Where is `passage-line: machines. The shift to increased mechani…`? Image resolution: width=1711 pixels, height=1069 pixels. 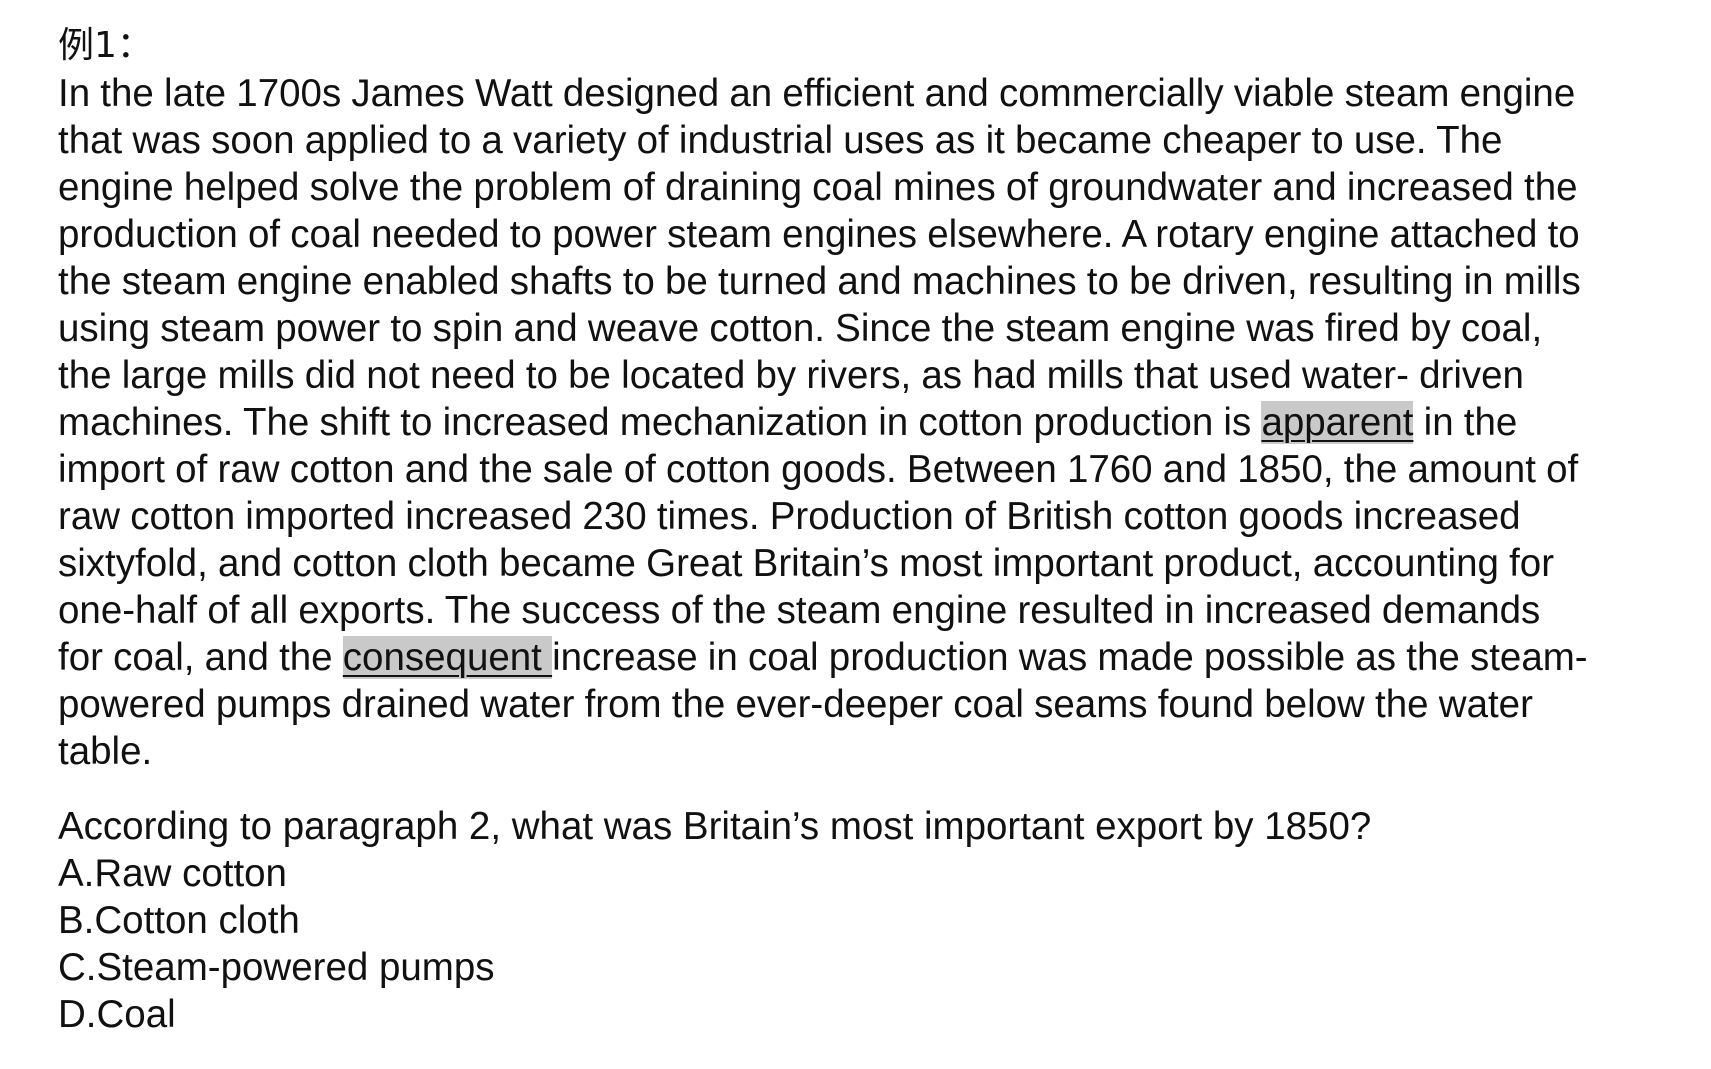 passage-line: machines. The shift to increased mechani… is located at coordinates (870, 422).